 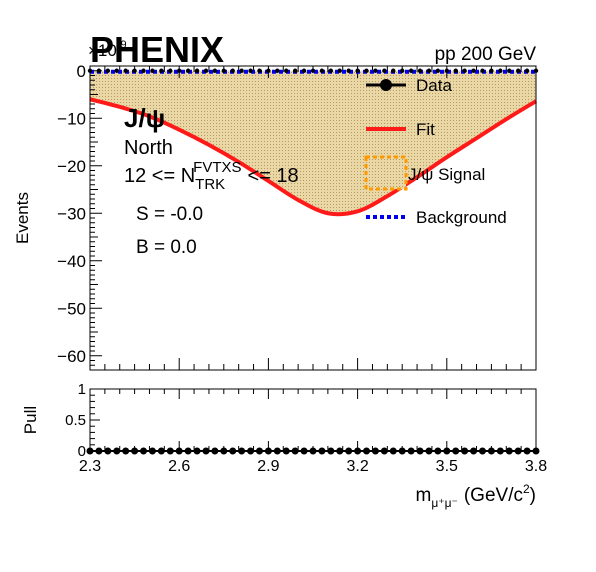 What do you see at coordinates (71, 261) in the screenshot?
I see `y-tick-label: −40` at bounding box center [71, 261].